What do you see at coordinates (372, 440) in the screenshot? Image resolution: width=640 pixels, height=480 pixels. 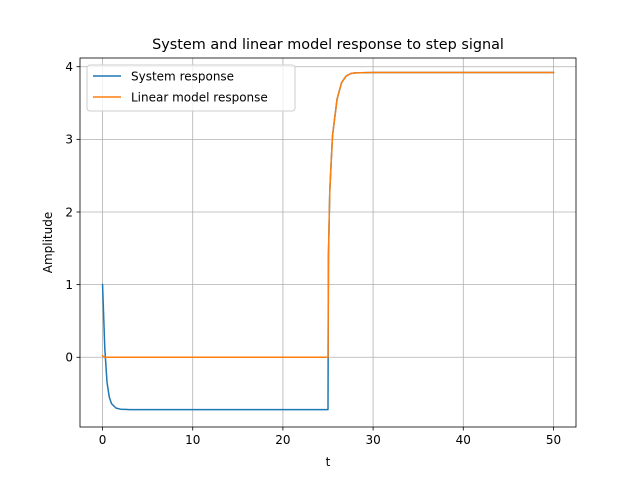 I see `x-tick-label: 30` at bounding box center [372, 440].